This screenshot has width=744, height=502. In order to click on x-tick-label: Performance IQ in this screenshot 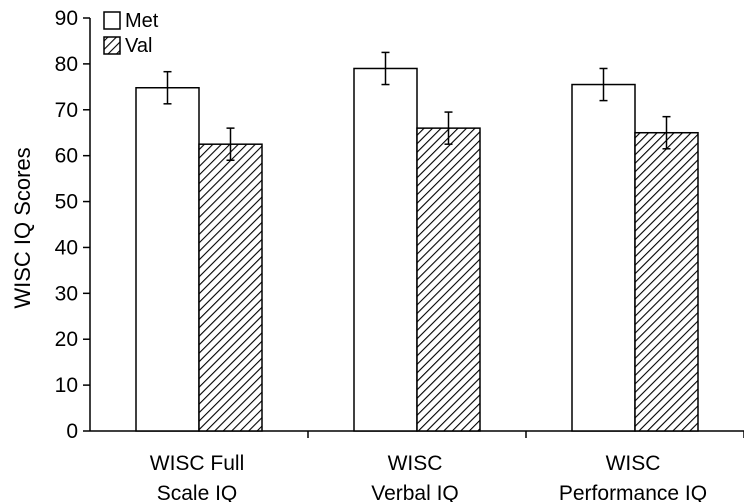, I will do `click(633, 492)`.